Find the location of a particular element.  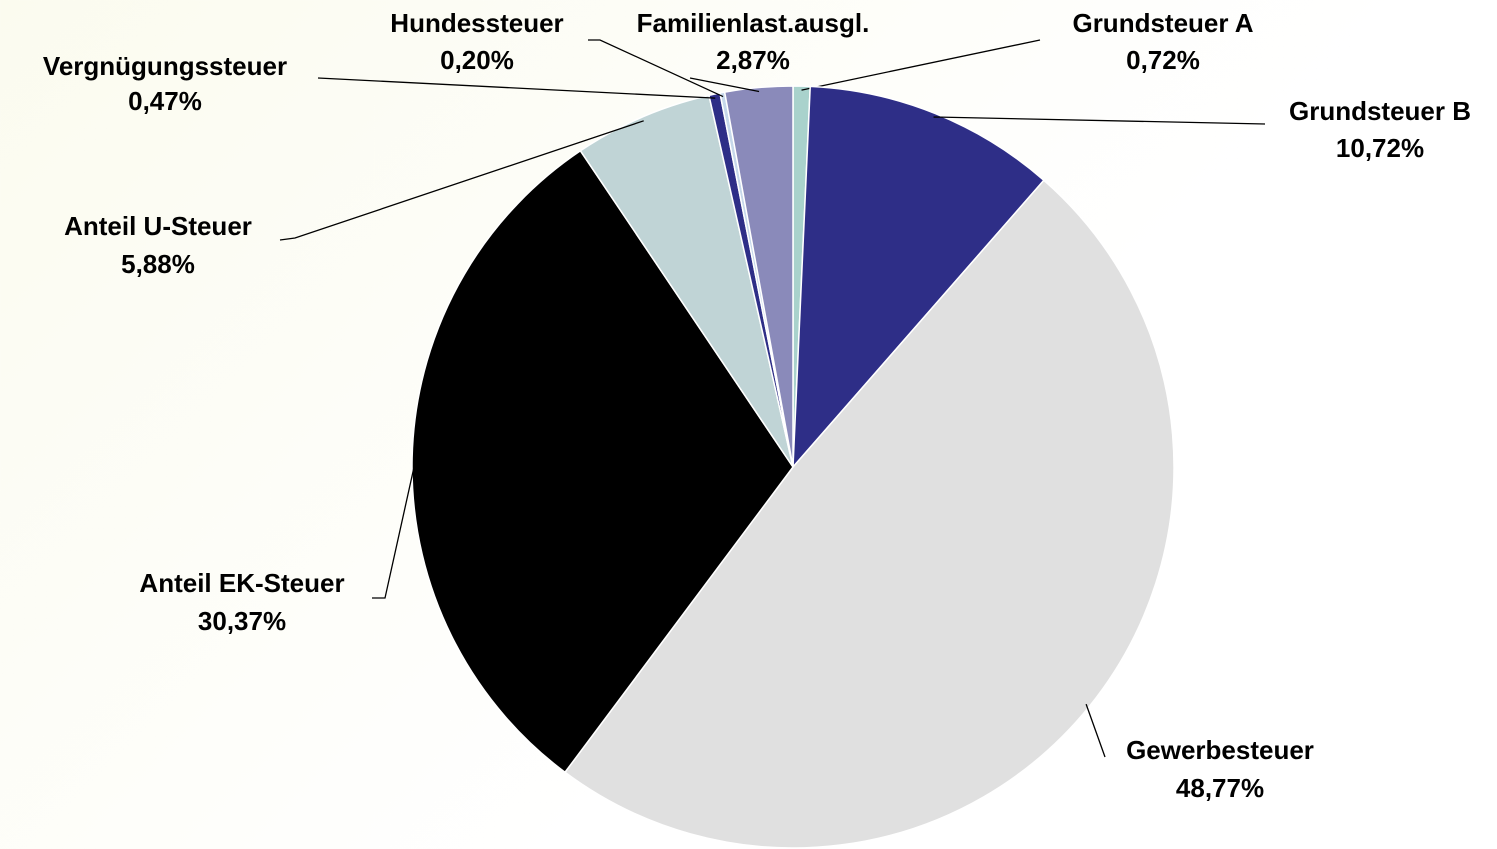

value-label: 0,72% is located at coordinates (1163, 60).